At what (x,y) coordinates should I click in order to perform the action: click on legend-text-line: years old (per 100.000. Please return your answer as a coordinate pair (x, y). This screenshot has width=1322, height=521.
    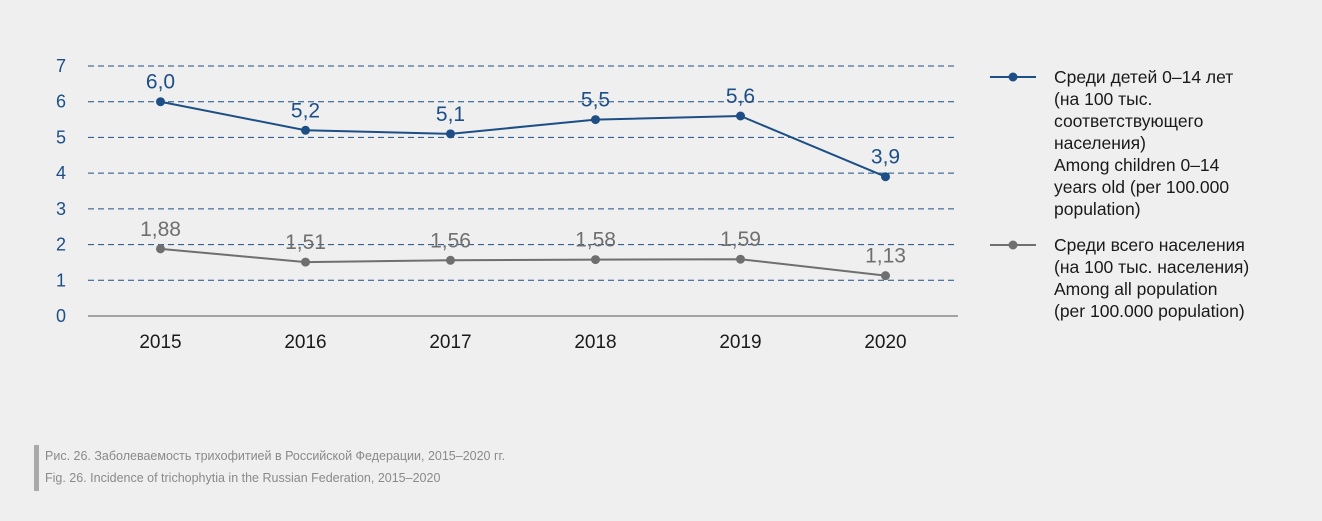
    Looking at the image, I should click on (1142, 187).